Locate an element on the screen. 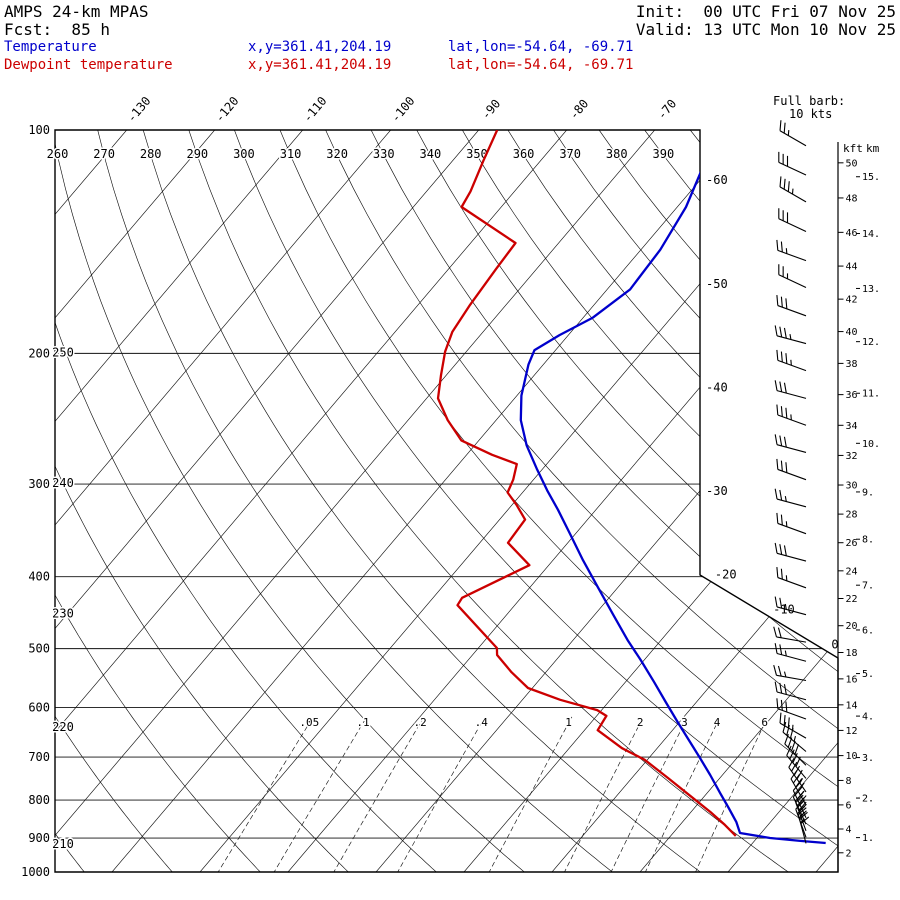  svg-text: 360 is located at coordinates (524, 154).